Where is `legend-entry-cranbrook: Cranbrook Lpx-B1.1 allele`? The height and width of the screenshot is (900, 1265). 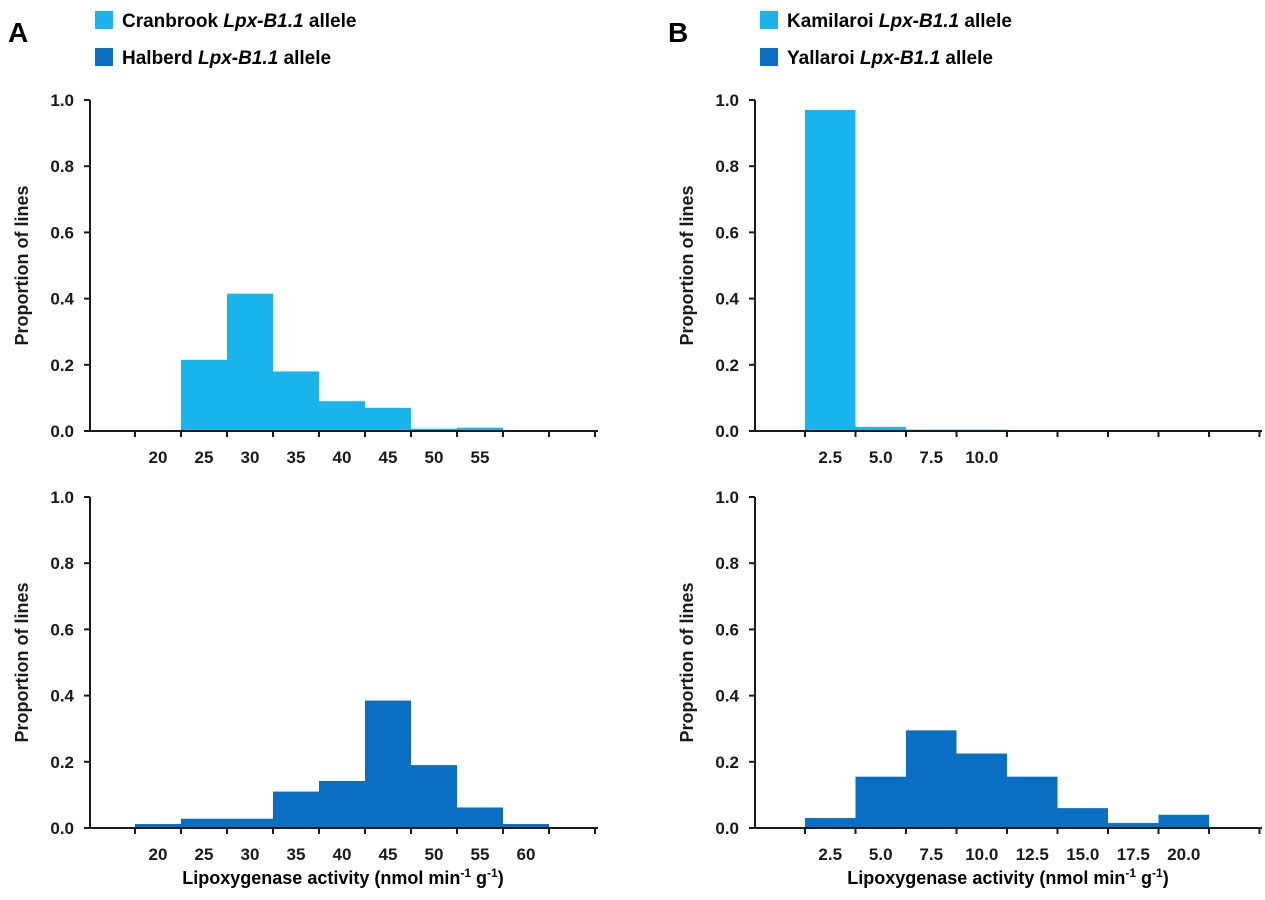
legend-entry-cranbrook: Cranbrook Lpx-B1.1 allele is located at coordinates (239, 21).